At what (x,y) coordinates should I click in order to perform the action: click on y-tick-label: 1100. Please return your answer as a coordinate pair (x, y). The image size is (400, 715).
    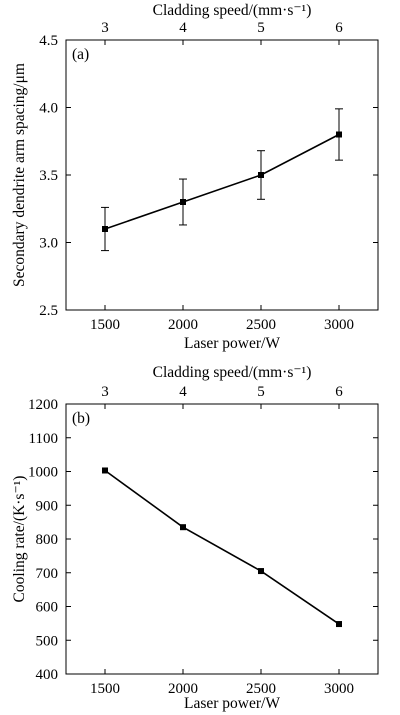
    Looking at the image, I should click on (43, 439).